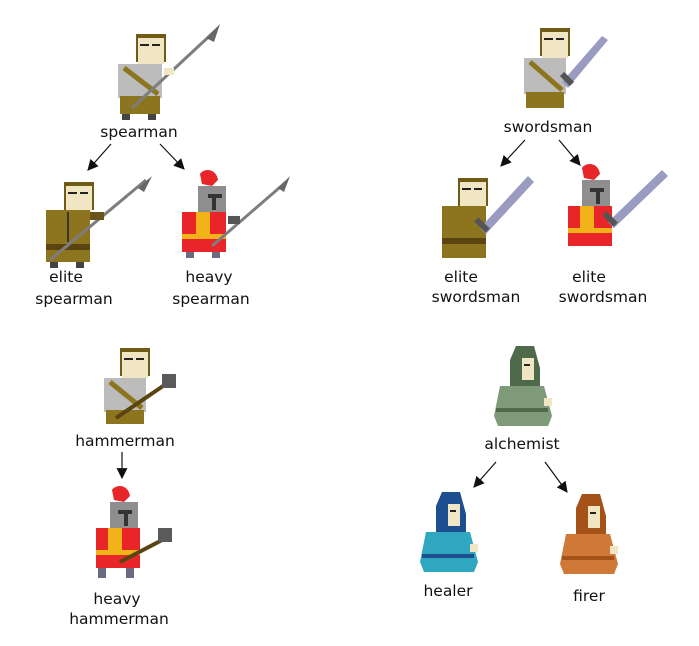 This screenshot has height=646, width=699. Describe the element at coordinates (485, 474) in the screenshot. I see `arrow-alchemist-to-healer` at that location.